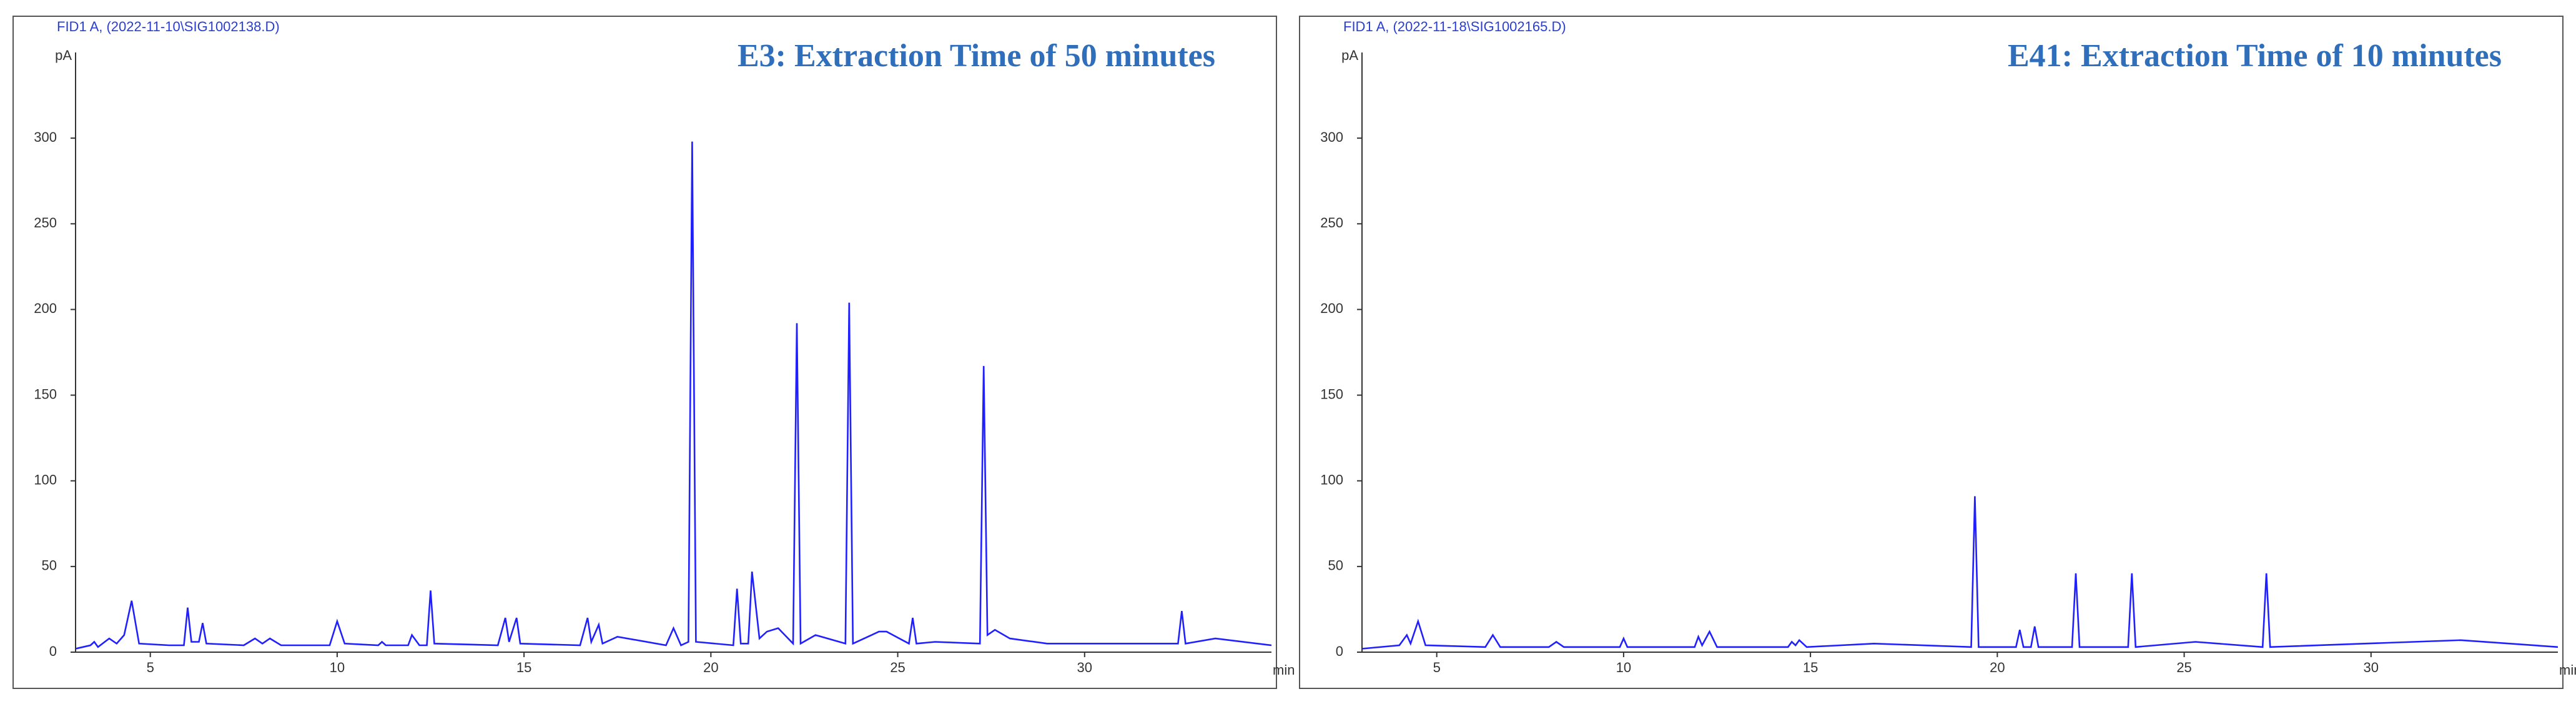  Describe the element at coordinates (1960, 573) in the screenshot. I see `trace` at that location.